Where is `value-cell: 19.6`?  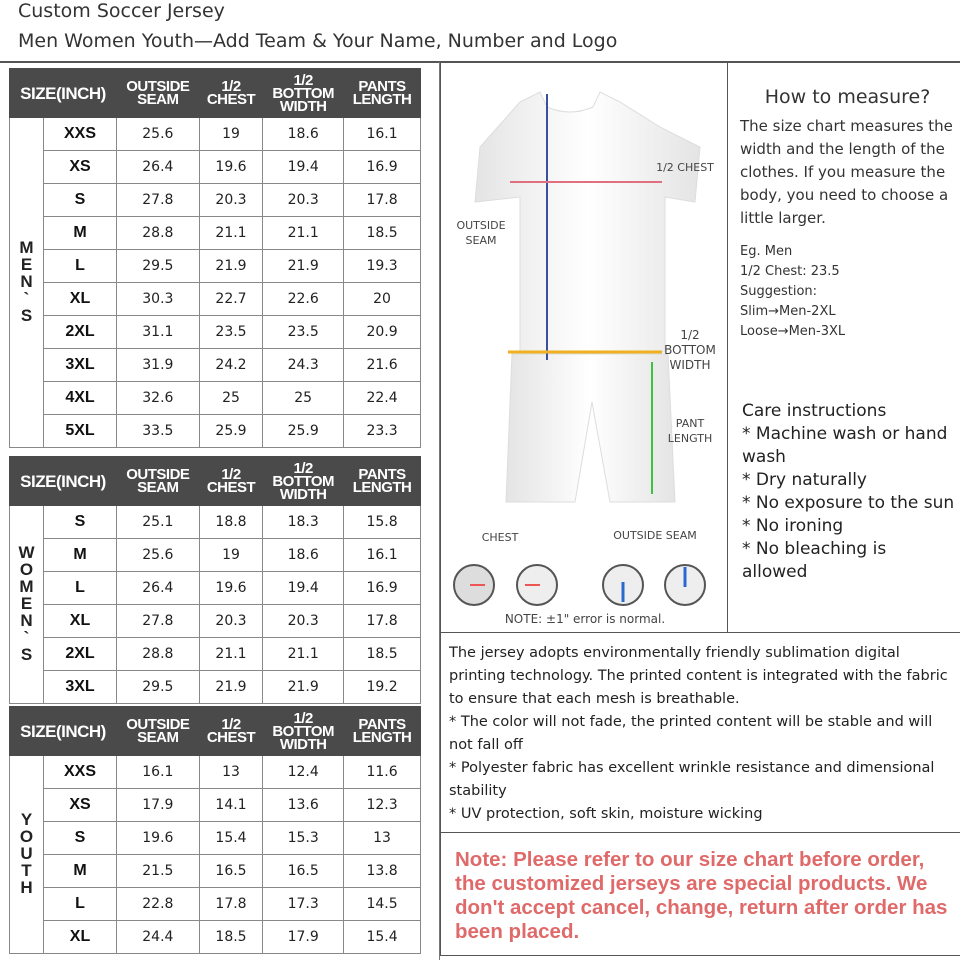 value-cell: 19.6 is located at coordinates (231, 588).